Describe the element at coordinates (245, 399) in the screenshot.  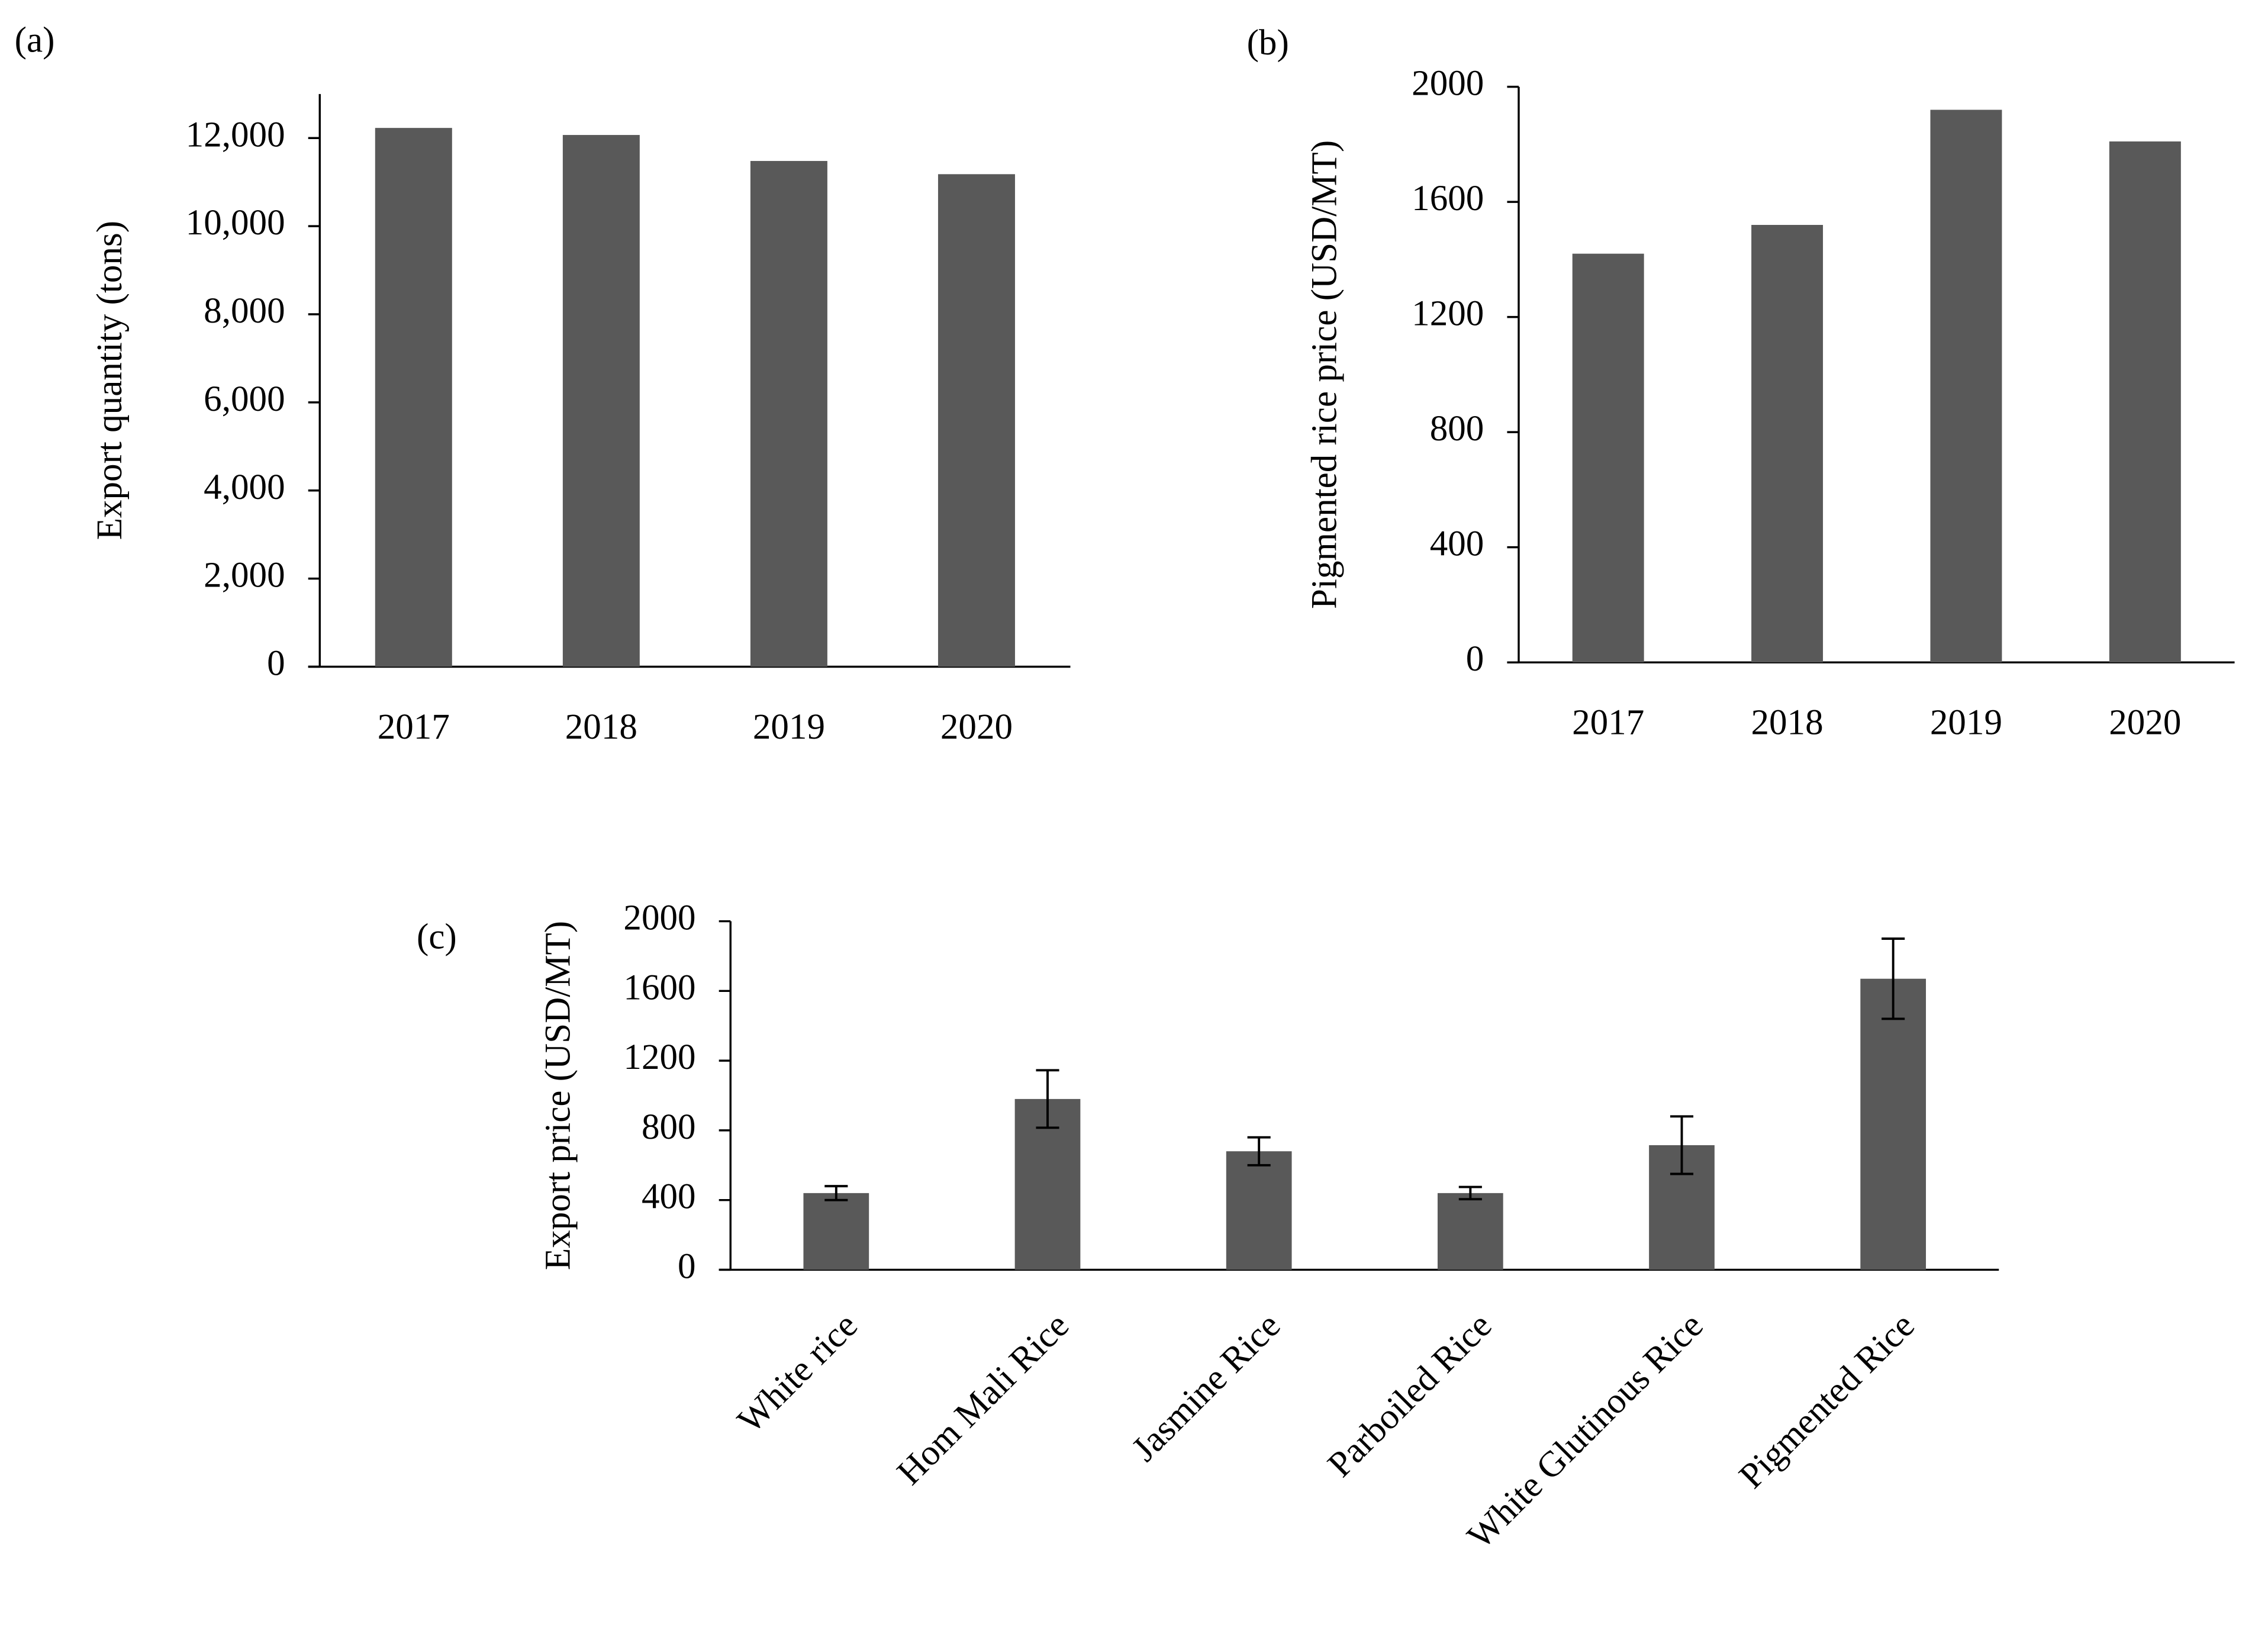
I see `y-tick-label: 6,000` at that location.